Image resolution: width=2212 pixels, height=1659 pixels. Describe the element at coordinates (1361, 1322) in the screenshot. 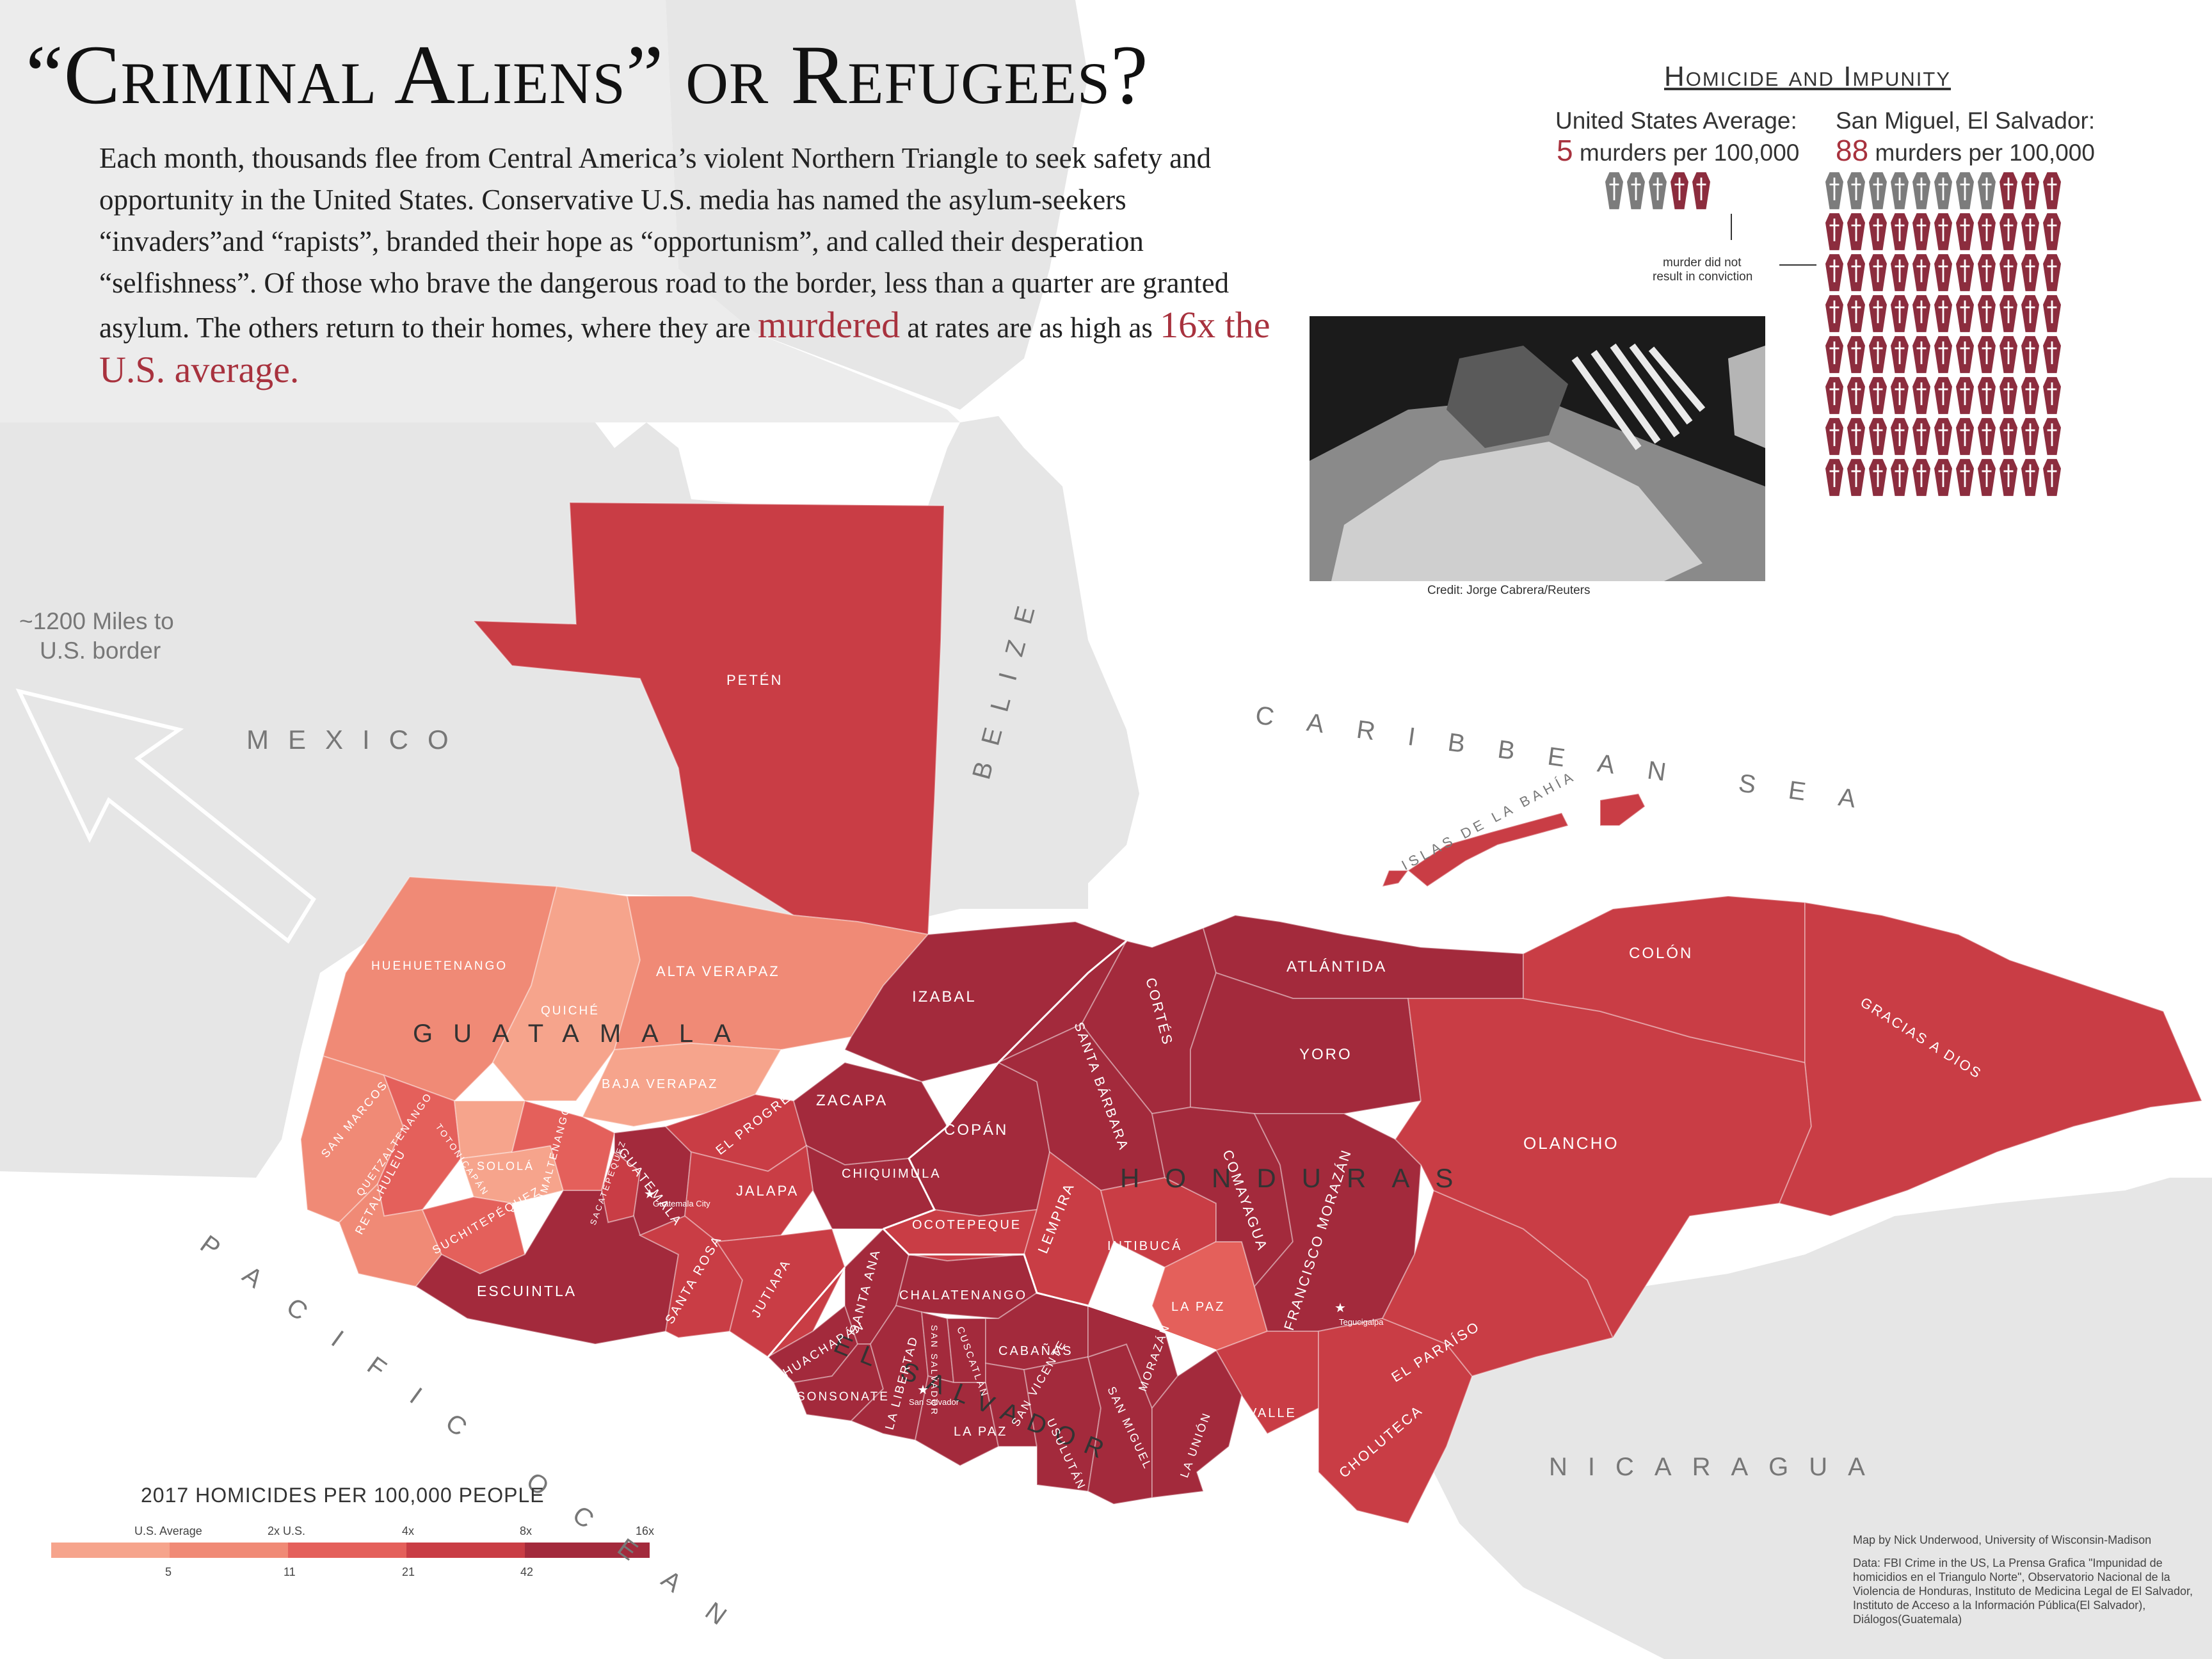

I see `label-tegucigalpa: Tegucigalpa` at that location.